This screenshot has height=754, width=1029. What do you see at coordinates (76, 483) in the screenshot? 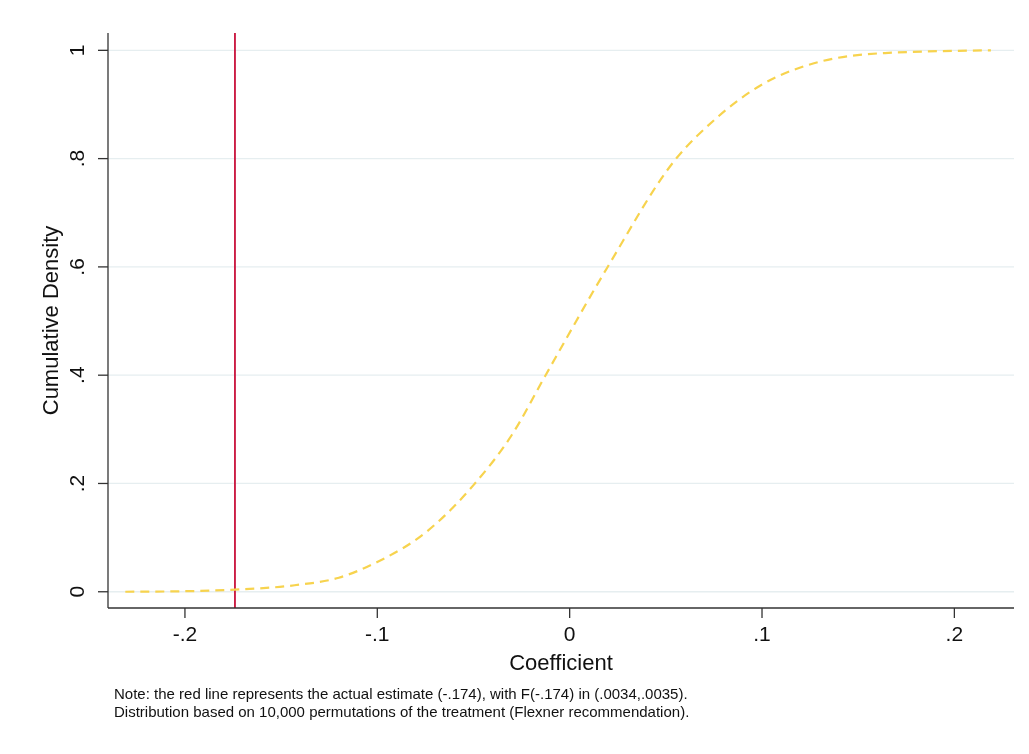
I see `y-tick-label: .2` at bounding box center [76, 483].